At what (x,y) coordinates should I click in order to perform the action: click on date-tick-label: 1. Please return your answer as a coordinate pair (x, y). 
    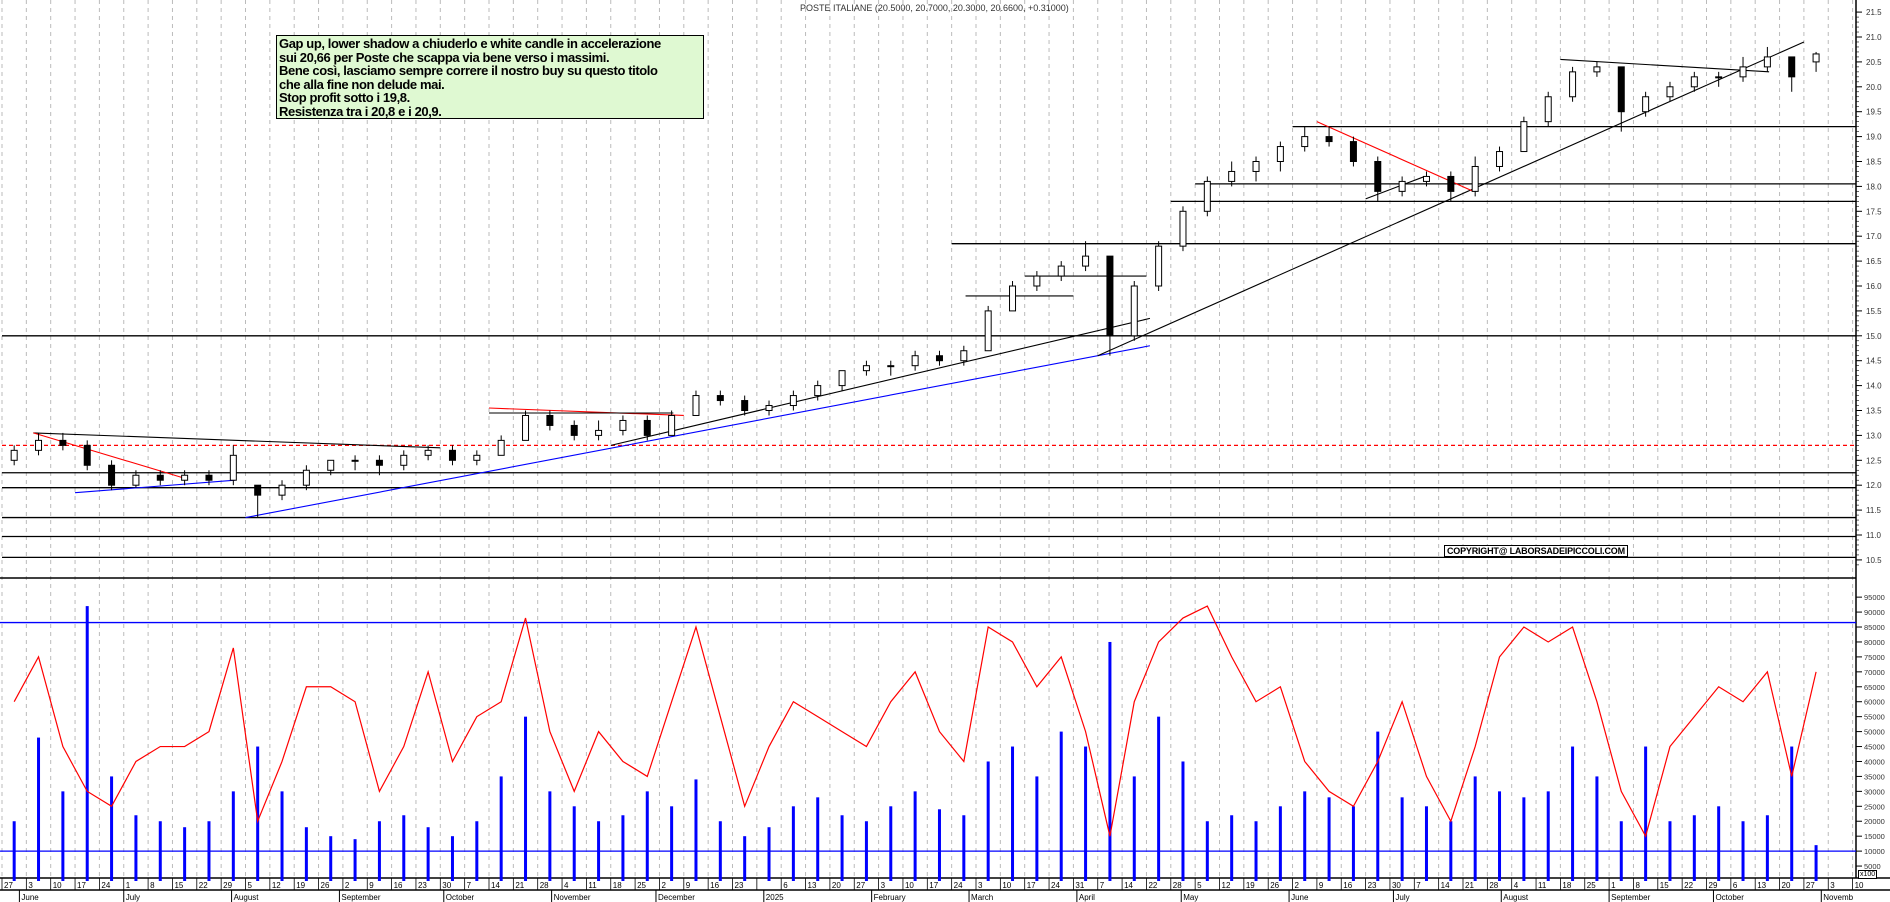
    Looking at the image, I should click on (1613, 885).